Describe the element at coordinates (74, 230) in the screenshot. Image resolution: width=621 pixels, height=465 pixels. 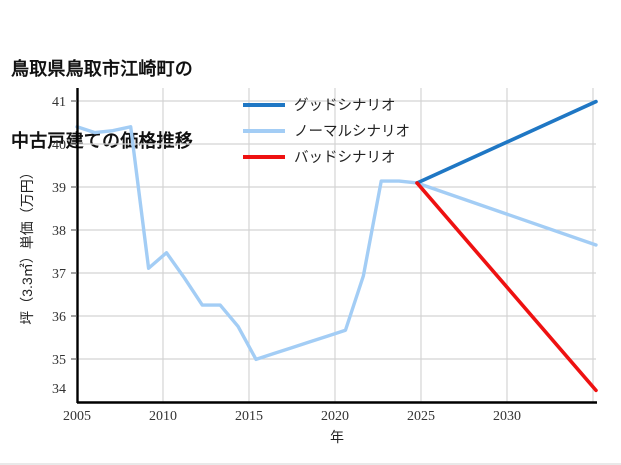
I see `y-tick-marks` at that location.